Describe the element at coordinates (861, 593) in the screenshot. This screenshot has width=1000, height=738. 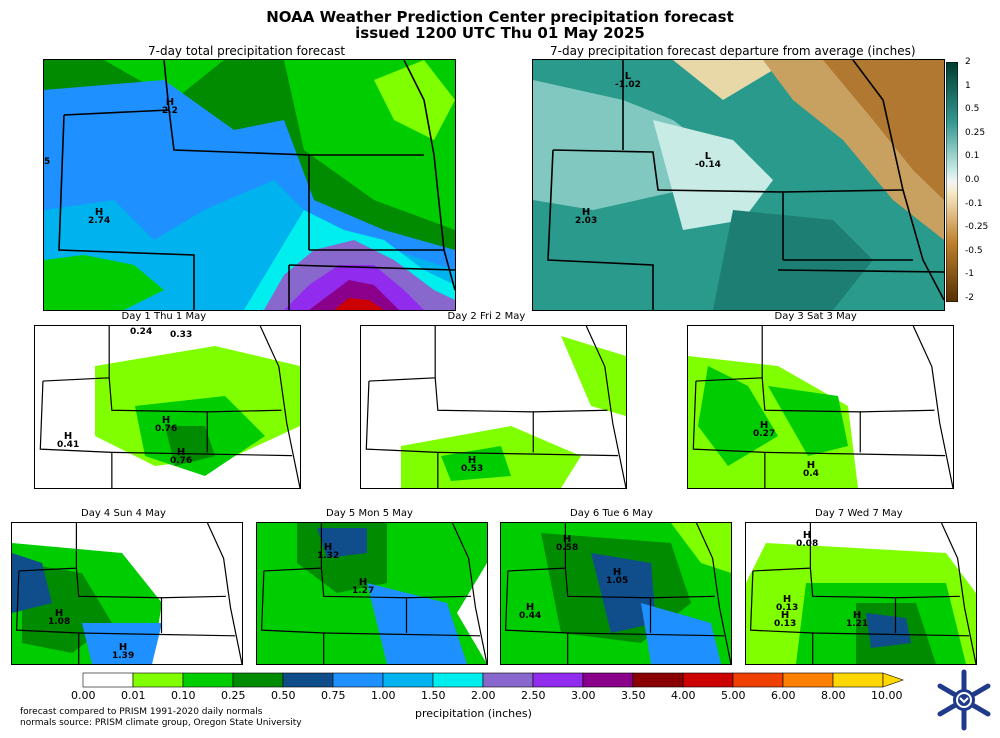
I see `day-precip-map: H 0.08 H 0.13 H 0.13 H 1.21` at that location.